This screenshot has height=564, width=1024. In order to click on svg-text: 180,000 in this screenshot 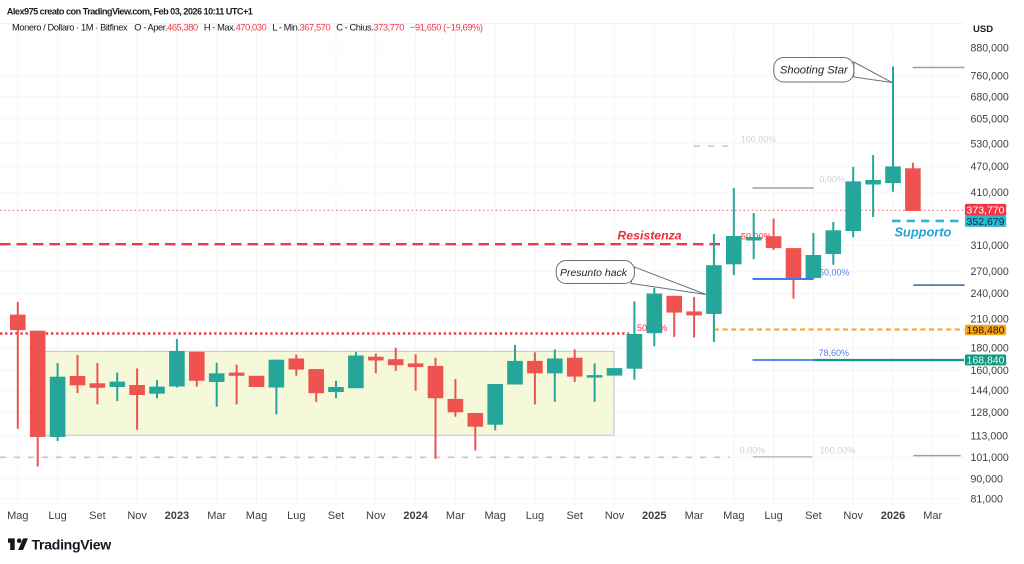, I will do `click(990, 349)`.